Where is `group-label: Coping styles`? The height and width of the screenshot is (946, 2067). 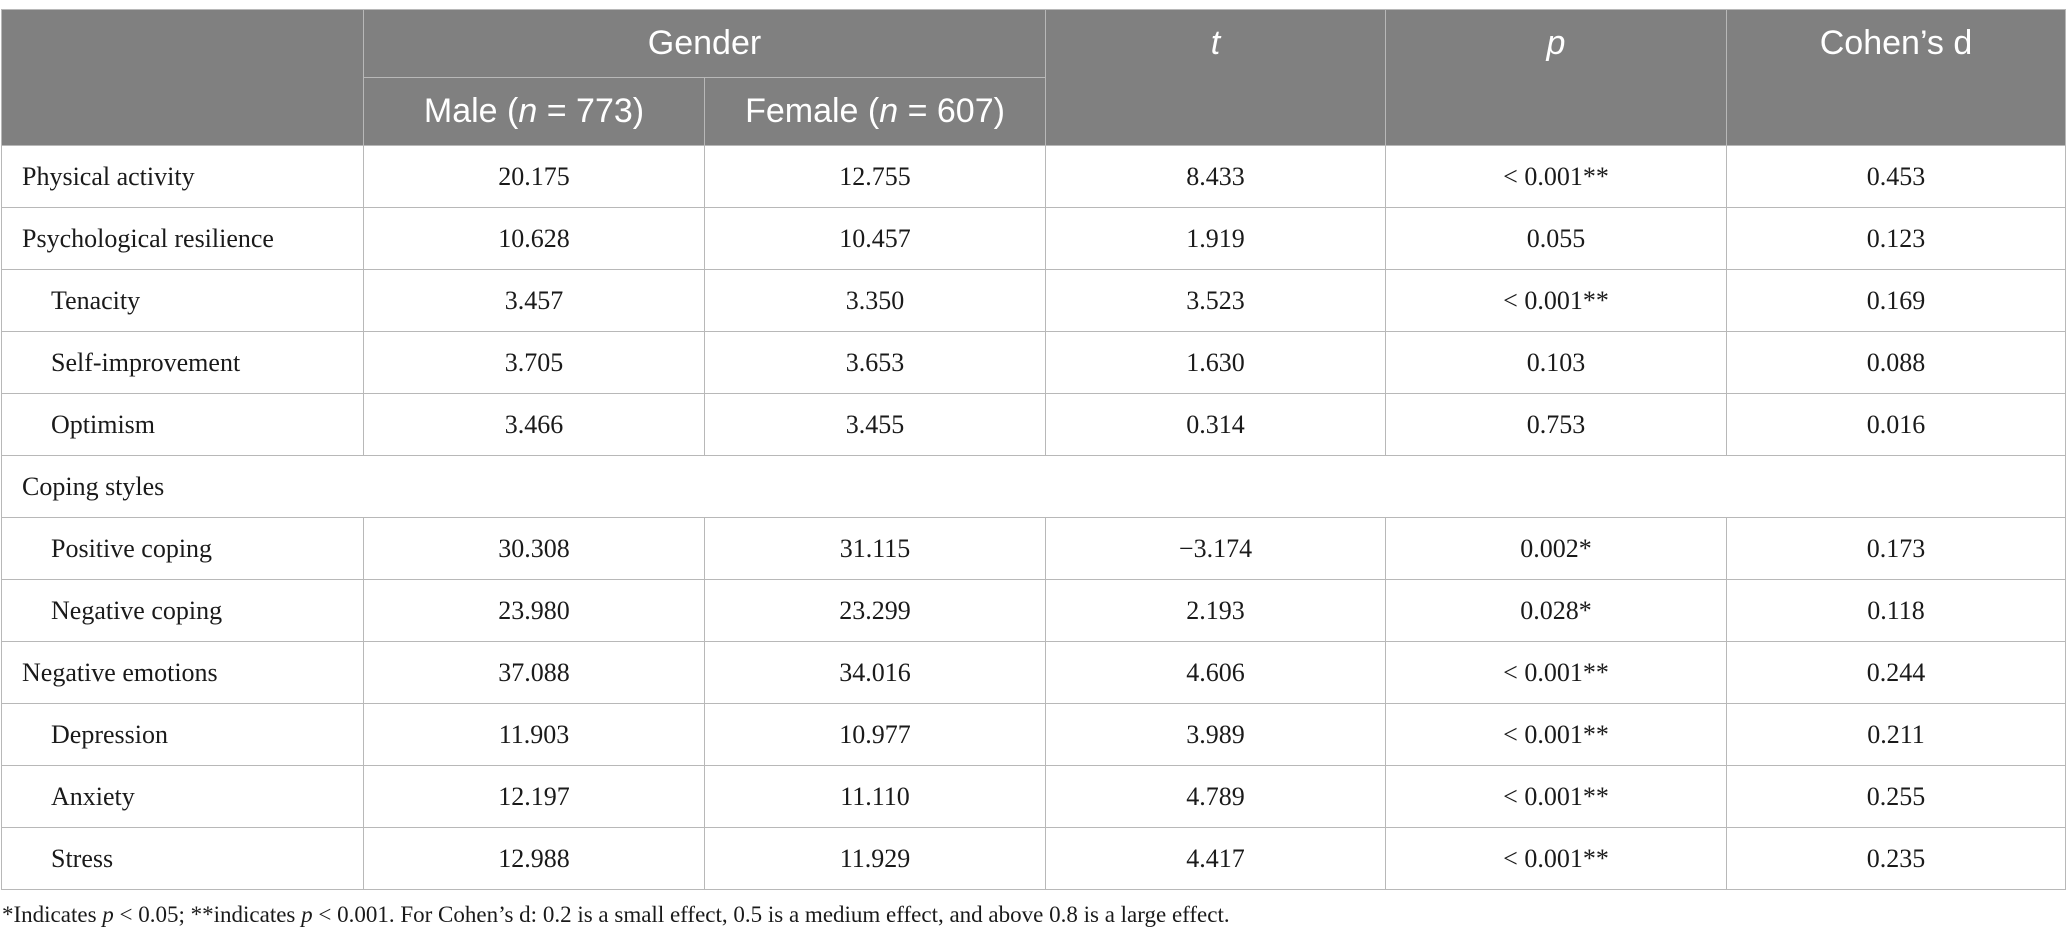
group-label: Coping styles is located at coordinates (1033, 486).